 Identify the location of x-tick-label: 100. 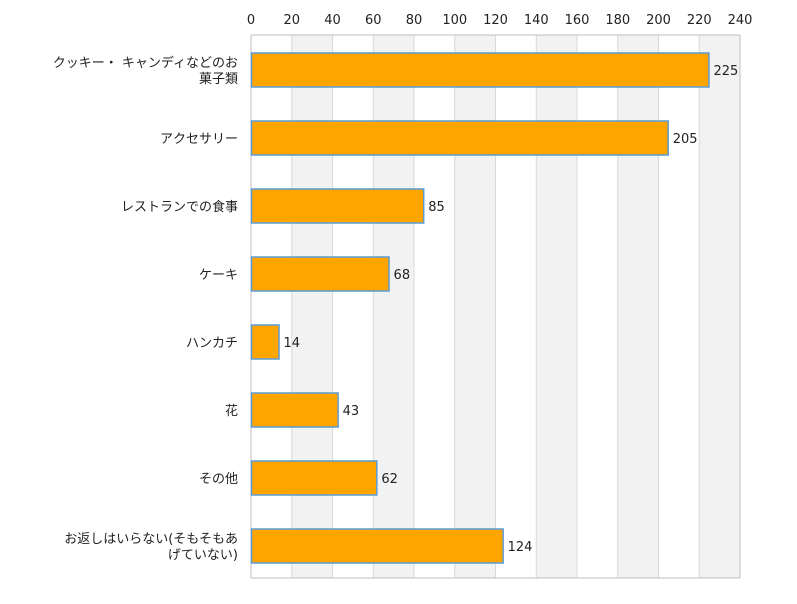
(454, 20).